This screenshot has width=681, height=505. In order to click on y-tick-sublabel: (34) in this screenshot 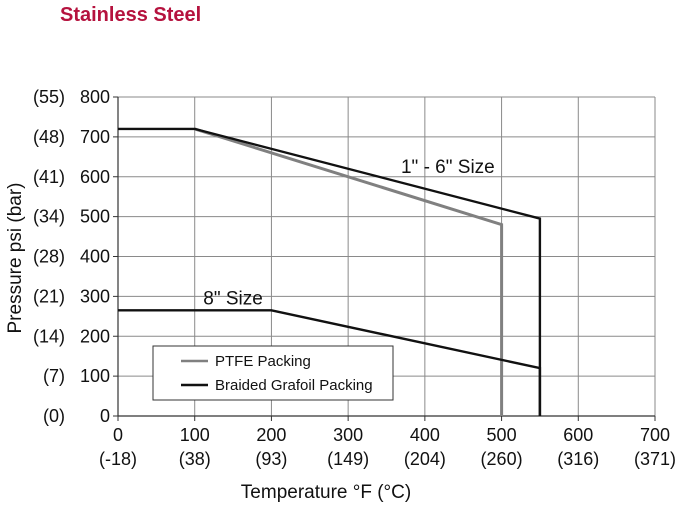, I will do `click(49, 217)`.